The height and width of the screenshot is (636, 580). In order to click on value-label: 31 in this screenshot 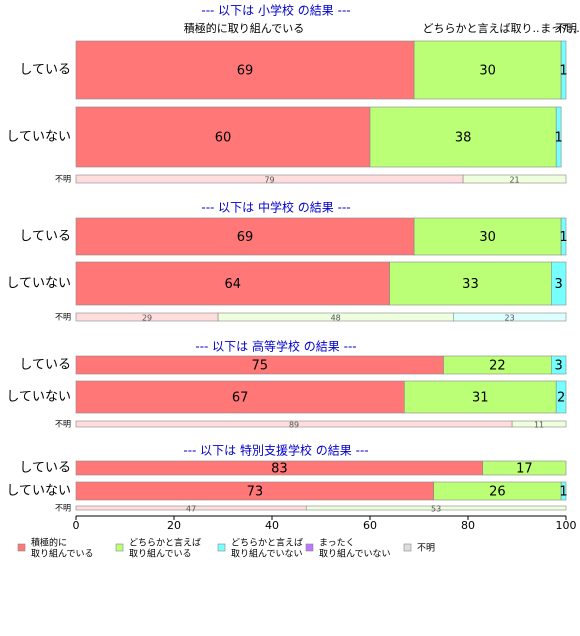, I will do `click(480, 398)`.